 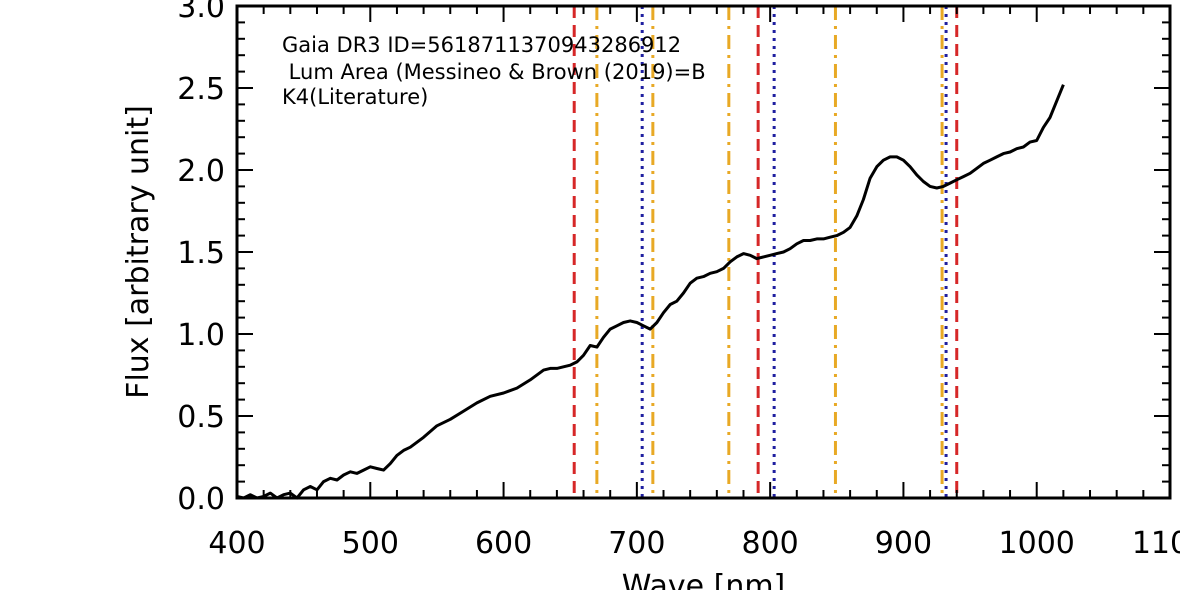 What do you see at coordinates (201, 417) in the screenshot?
I see `y-tick-label: 0.5` at bounding box center [201, 417].